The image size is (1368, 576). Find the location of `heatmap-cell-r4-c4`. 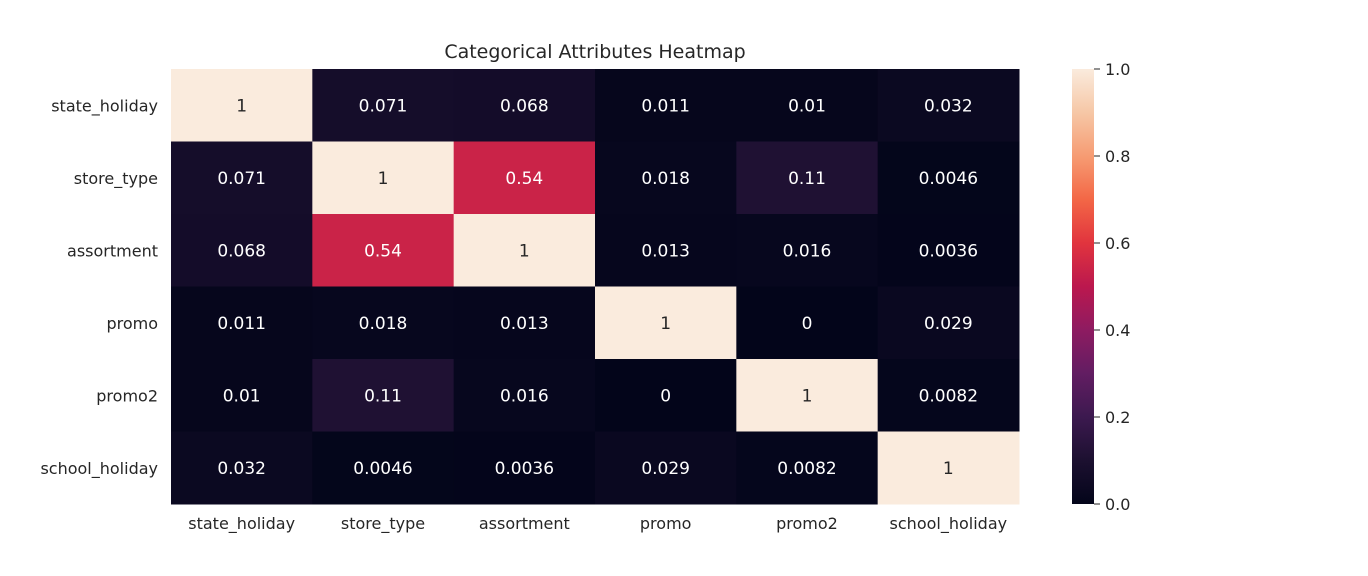

heatmap-cell-r4-c4 is located at coordinates (807, 395).